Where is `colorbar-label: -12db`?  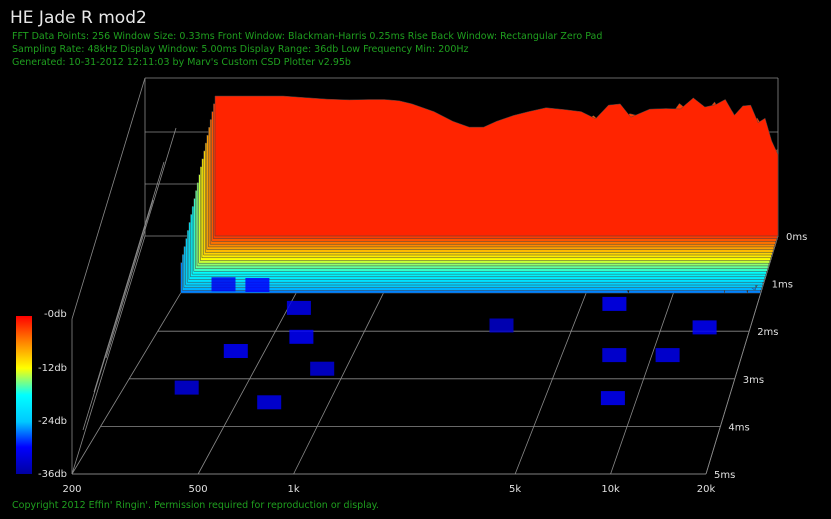
colorbar-label: -12db is located at coordinates (52, 368).